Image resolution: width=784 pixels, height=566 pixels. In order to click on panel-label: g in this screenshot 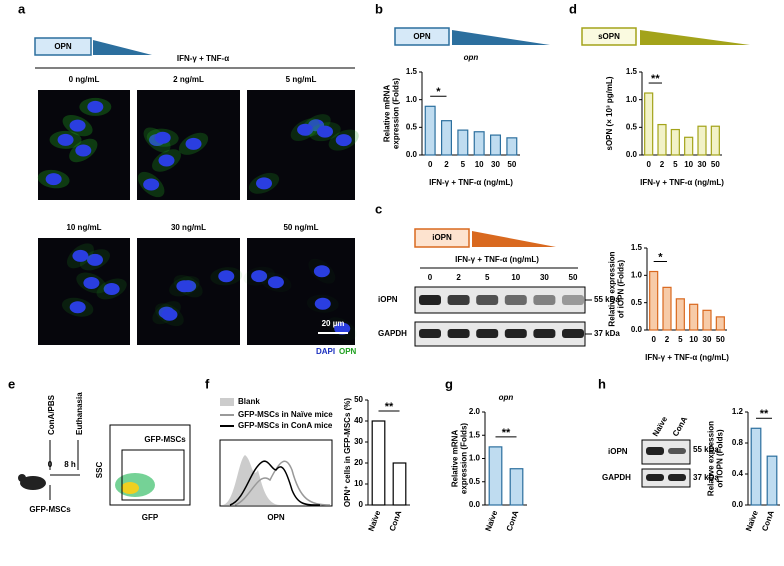, I will do `click(449, 383)`.